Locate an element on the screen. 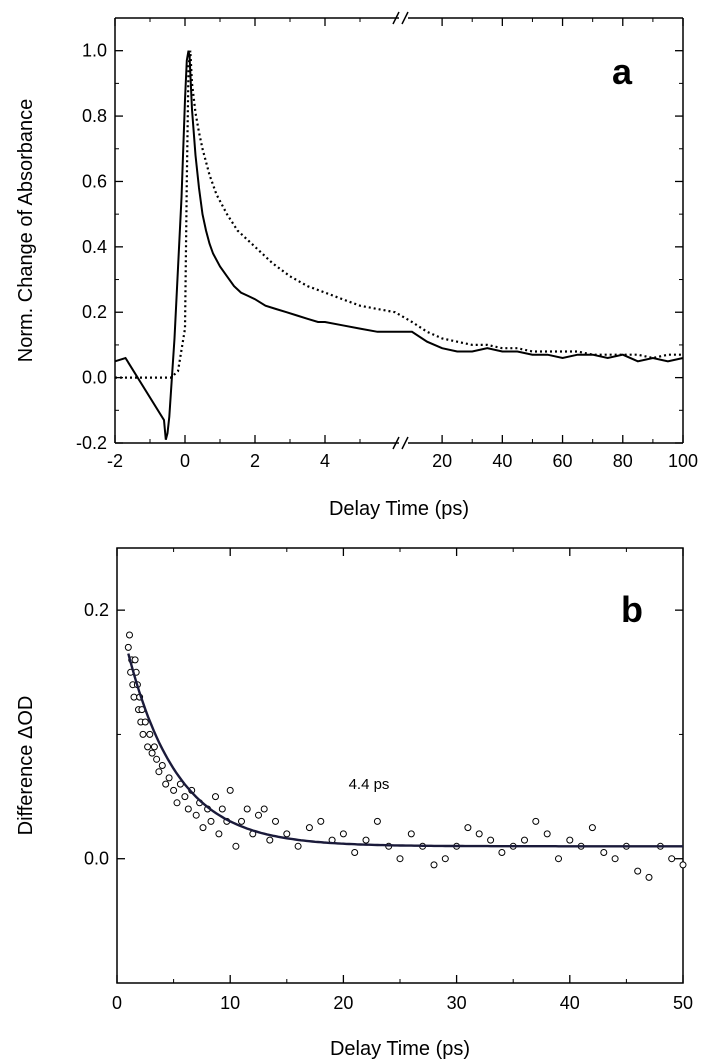 This screenshot has height=1061, width=705. y-tick-label: 0.8 is located at coordinates (94, 116).